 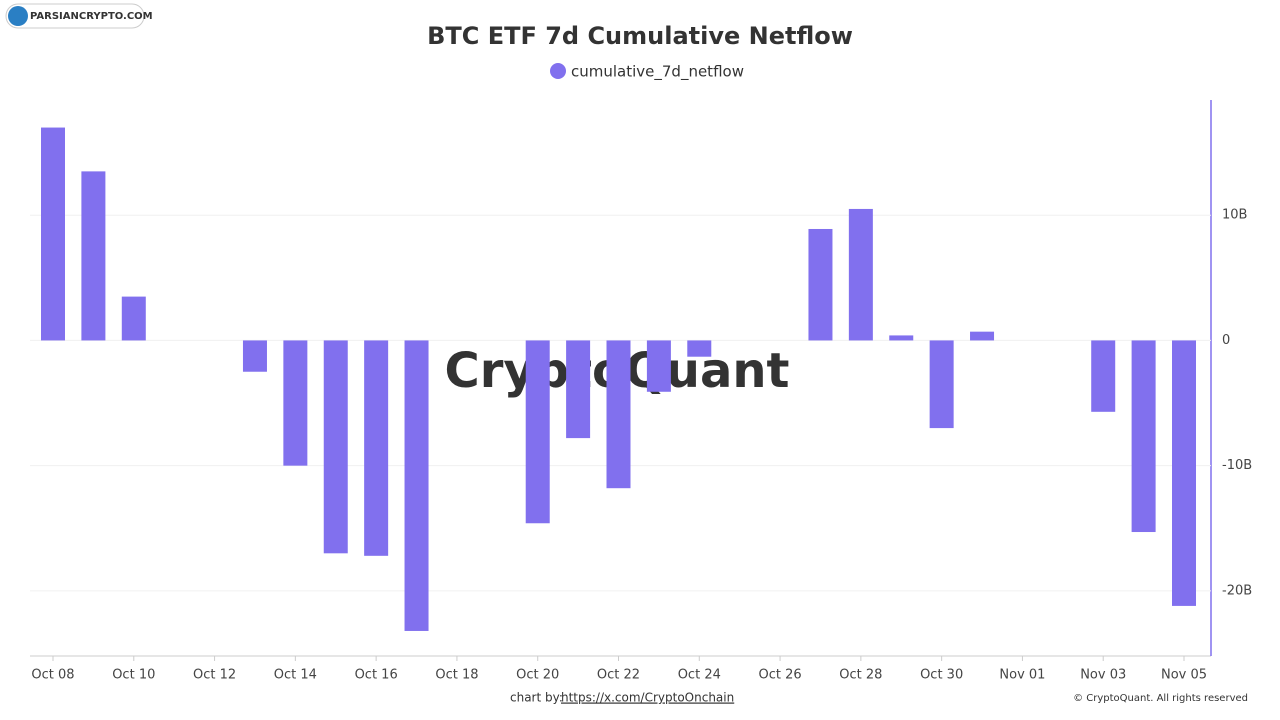 What do you see at coordinates (1237, 465) in the screenshot?
I see `y-tick-label: -10B` at bounding box center [1237, 465].